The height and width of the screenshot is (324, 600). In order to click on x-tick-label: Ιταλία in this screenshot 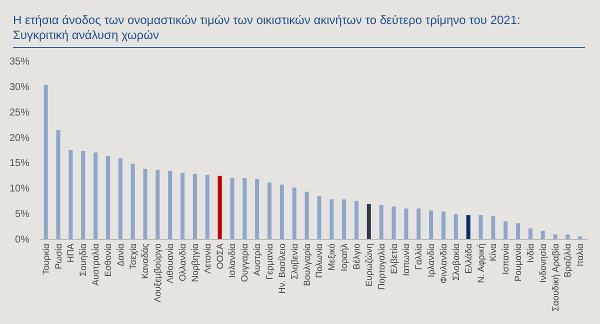, I will do `click(580, 255)`.